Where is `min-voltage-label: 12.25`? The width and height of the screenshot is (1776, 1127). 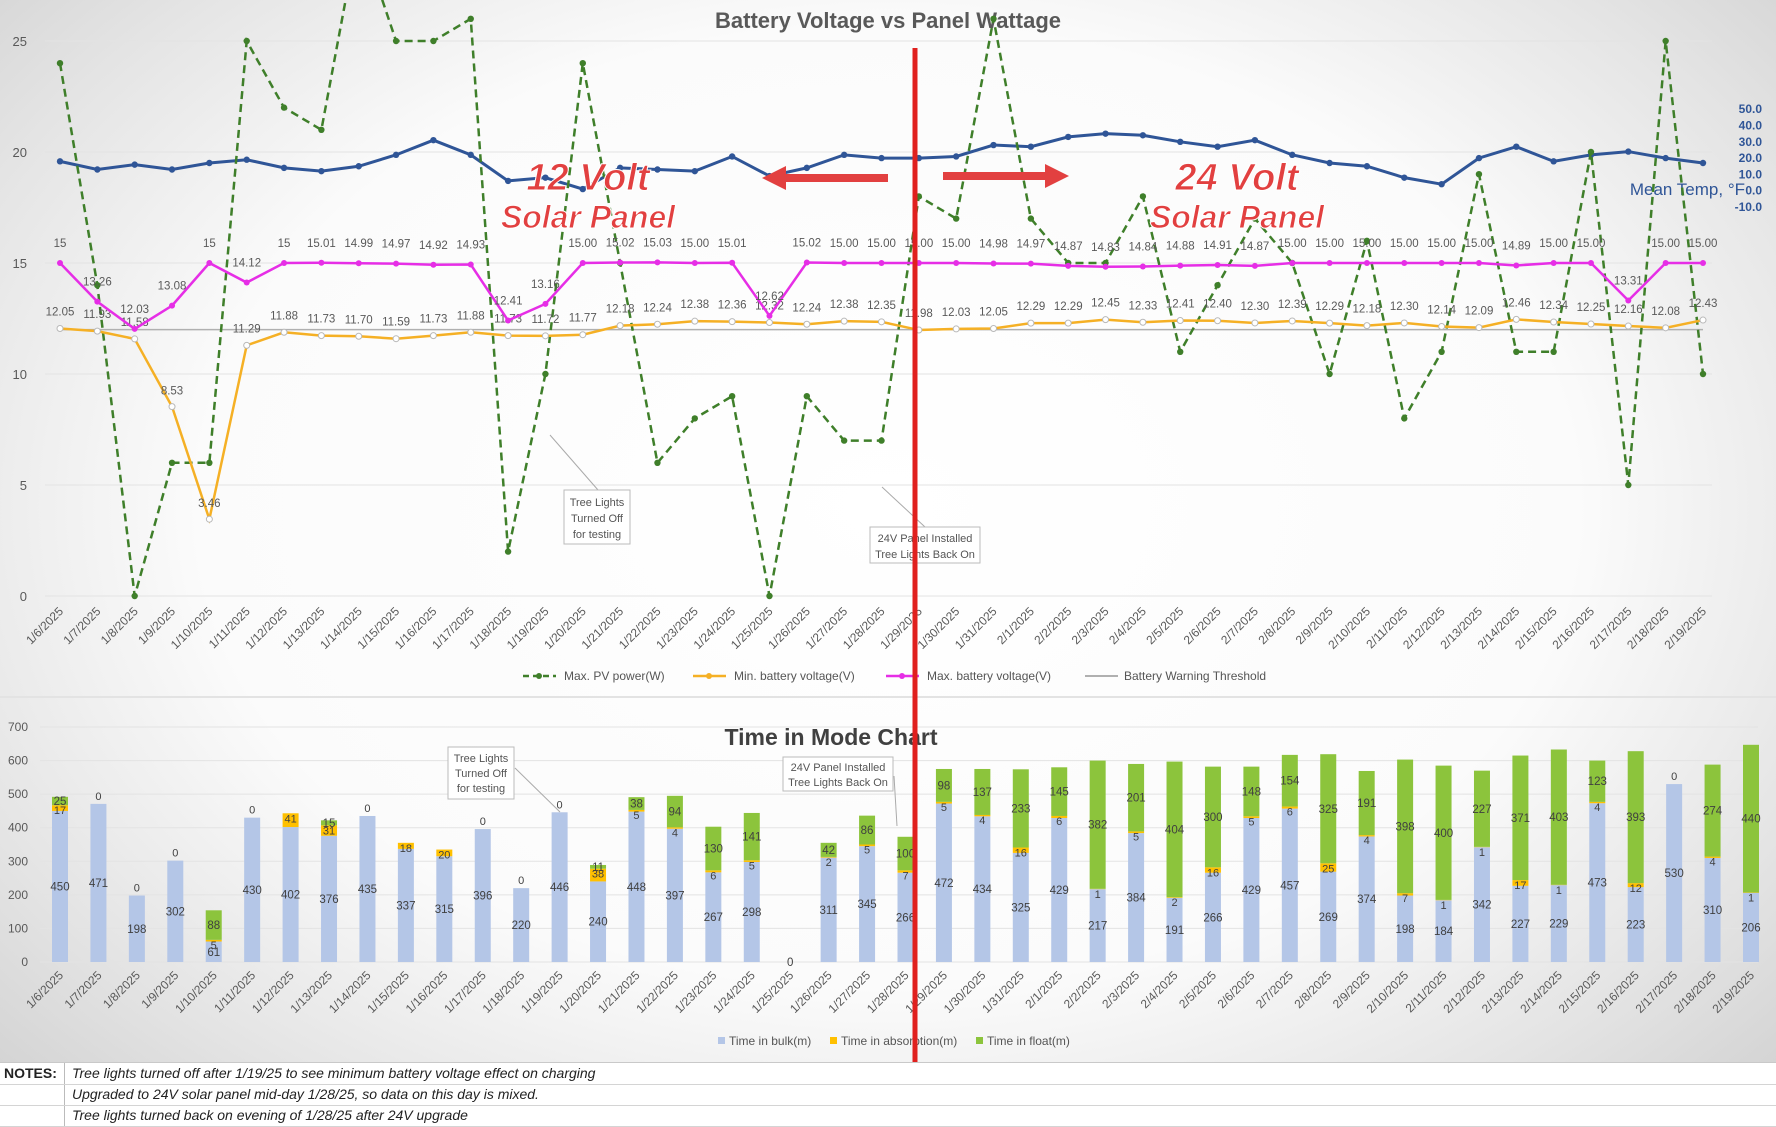
min-voltage-label: 12.25 is located at coordinates (1591, 308).